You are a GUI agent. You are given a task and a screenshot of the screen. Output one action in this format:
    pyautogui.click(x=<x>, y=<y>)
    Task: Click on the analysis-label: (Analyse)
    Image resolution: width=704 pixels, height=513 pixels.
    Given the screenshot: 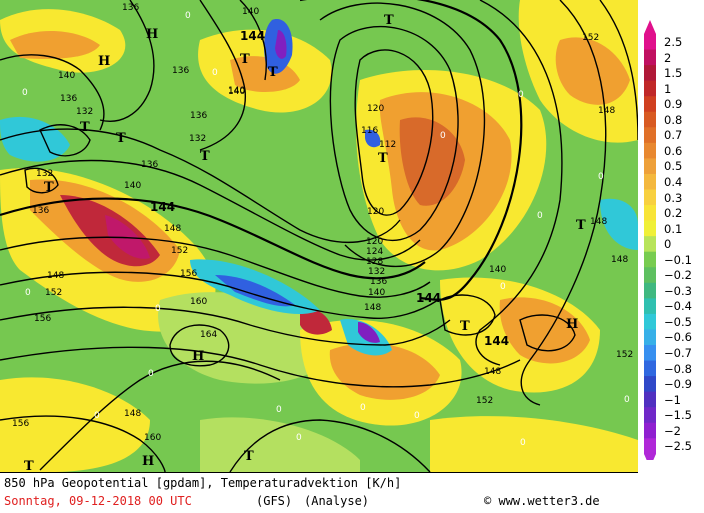 What is the action you would take?
    pyautogui.click(x=337, y=501)
    